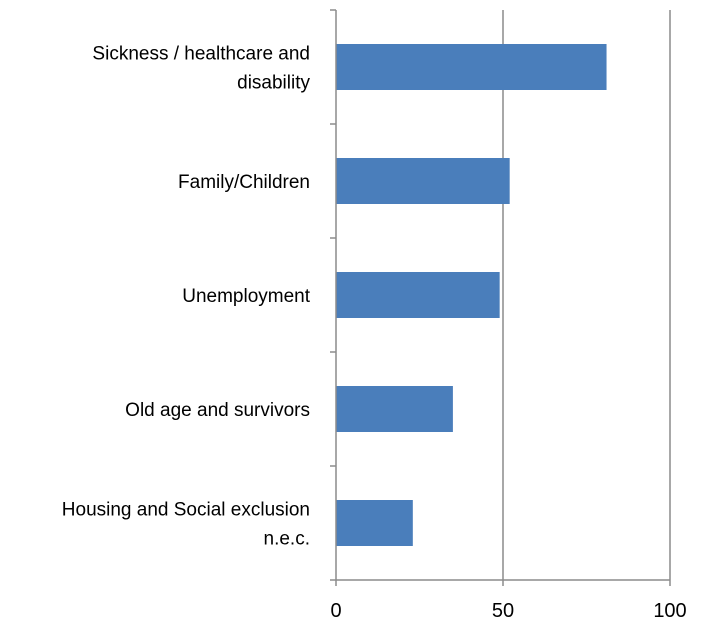  Describe the element at coordinates (287, 539) in the screenshot. I see `category-label-line: n.e.c.` at that location.